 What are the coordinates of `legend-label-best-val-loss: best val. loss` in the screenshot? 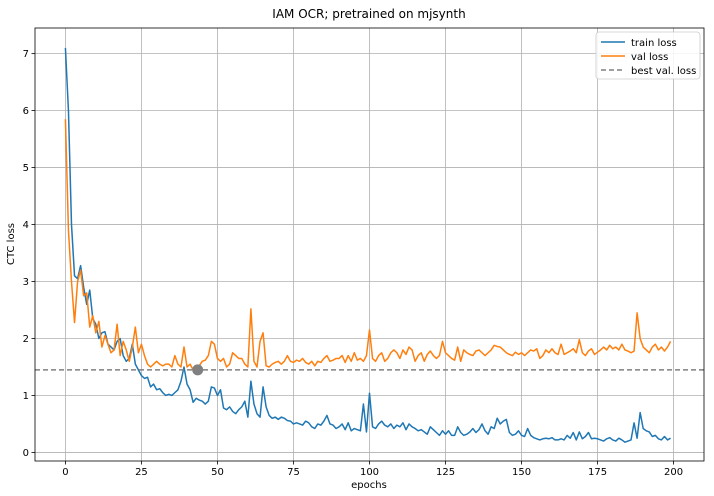 It's located at (663, 71).